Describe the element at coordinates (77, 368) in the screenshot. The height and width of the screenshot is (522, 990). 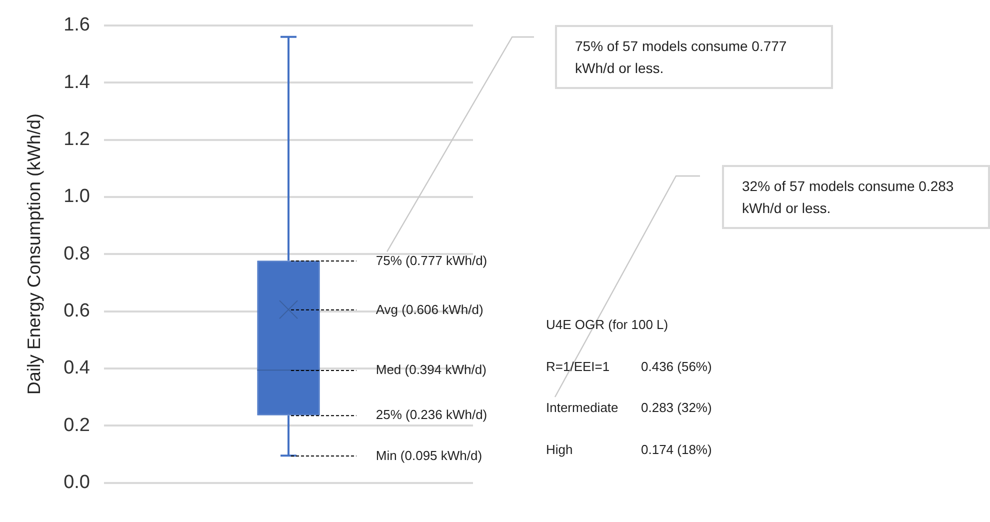
I see `y-tick-label: 0.4` at that location.